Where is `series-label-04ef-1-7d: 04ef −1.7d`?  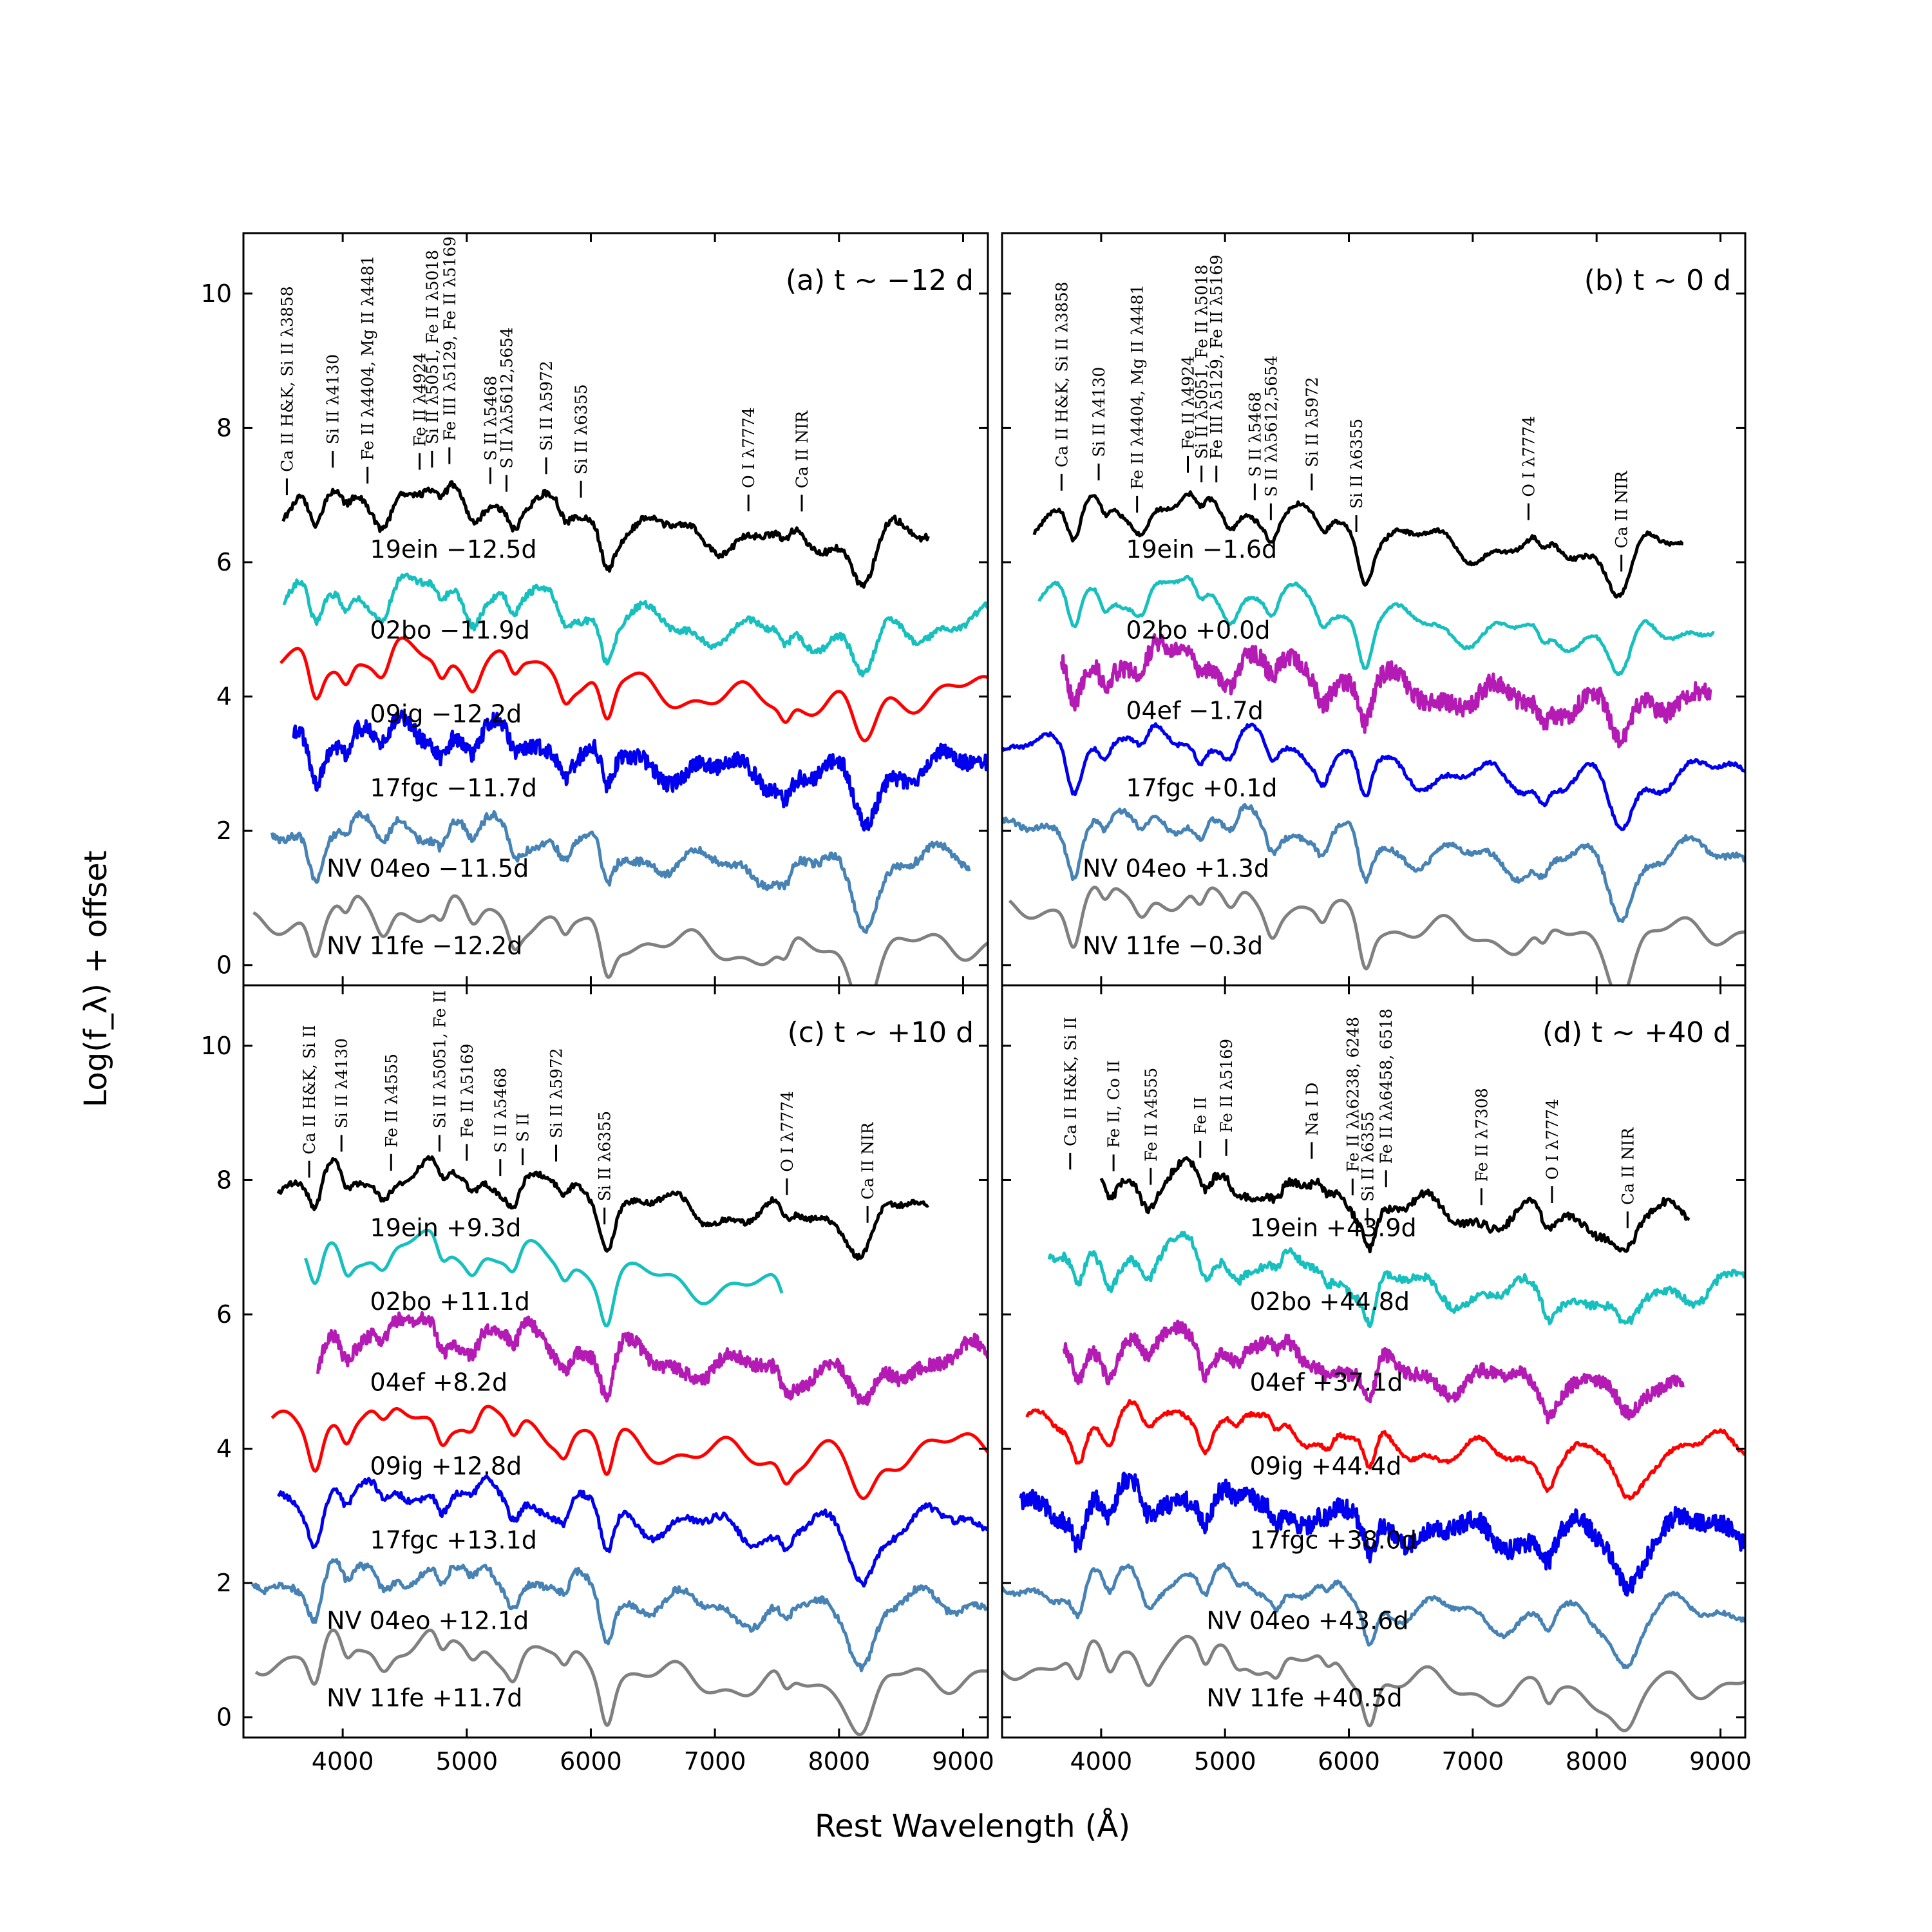 series-label-04ef-1-7d: 04ef −1.7d is located at coordinates (1195, 710).